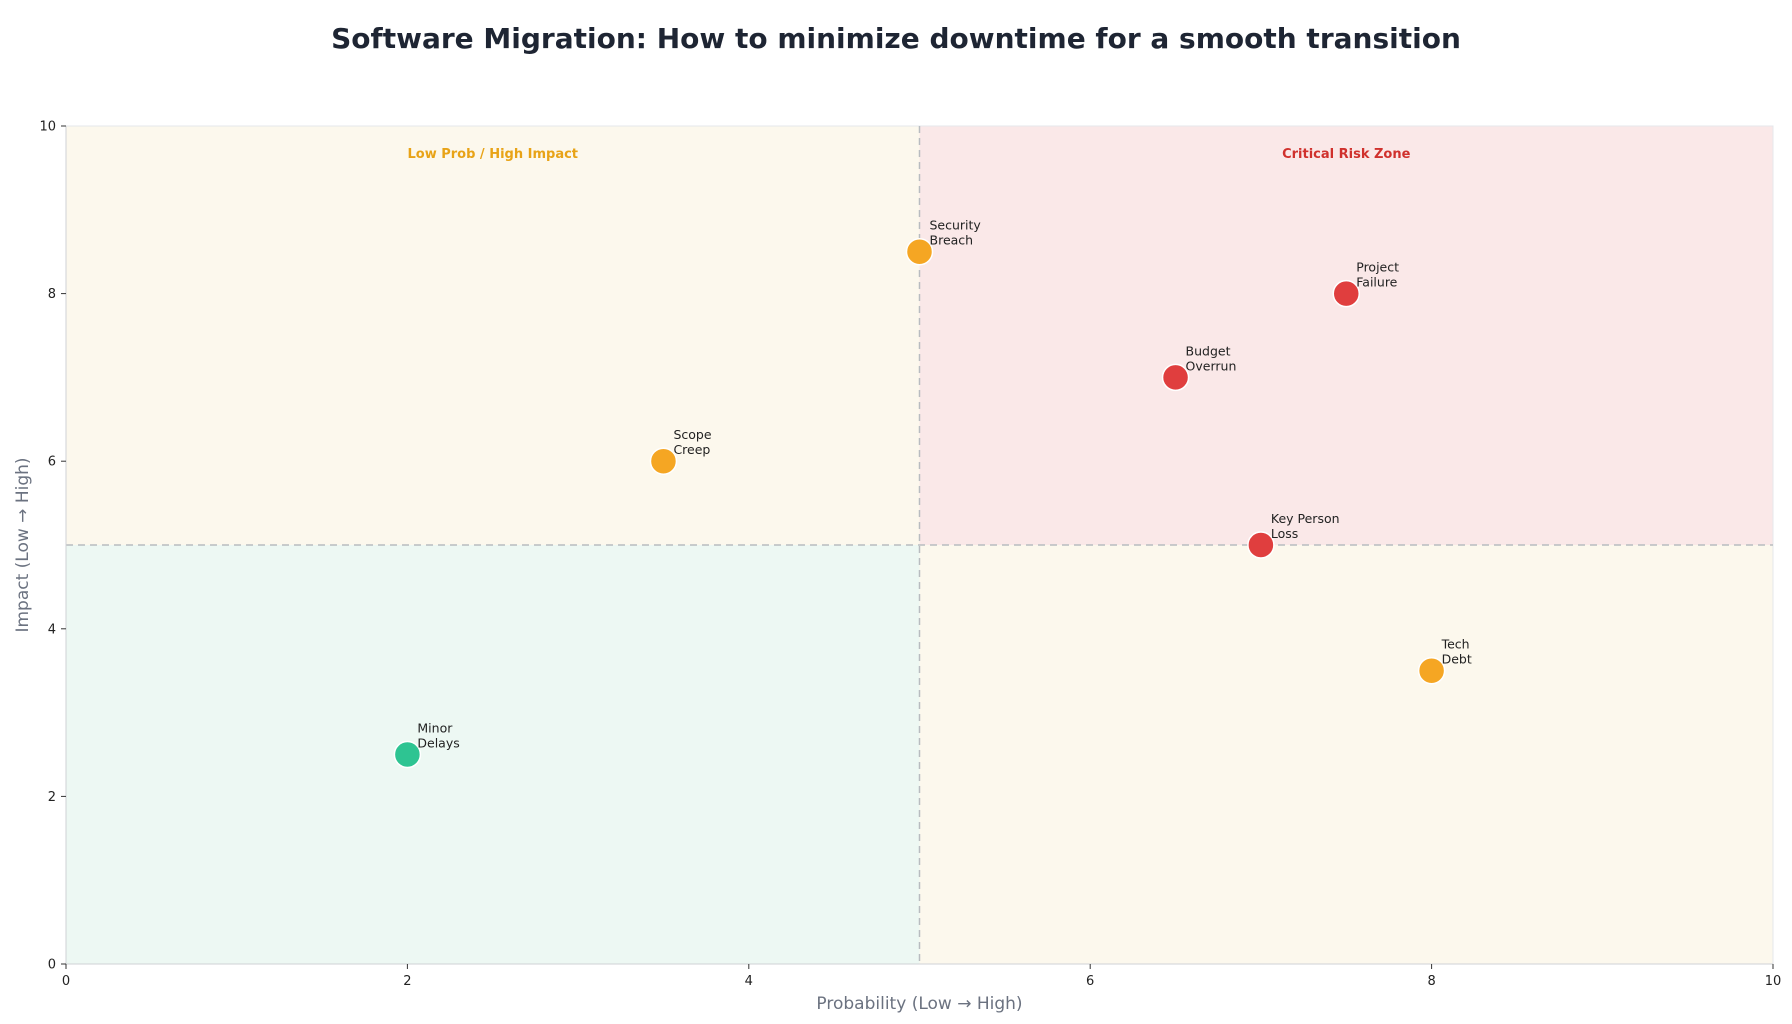 This screenshot has height=1024, width=1792. Describe the element at coordinates (956, 225) in the screenshot. I see `risk-point-label-line: Security` at that location.